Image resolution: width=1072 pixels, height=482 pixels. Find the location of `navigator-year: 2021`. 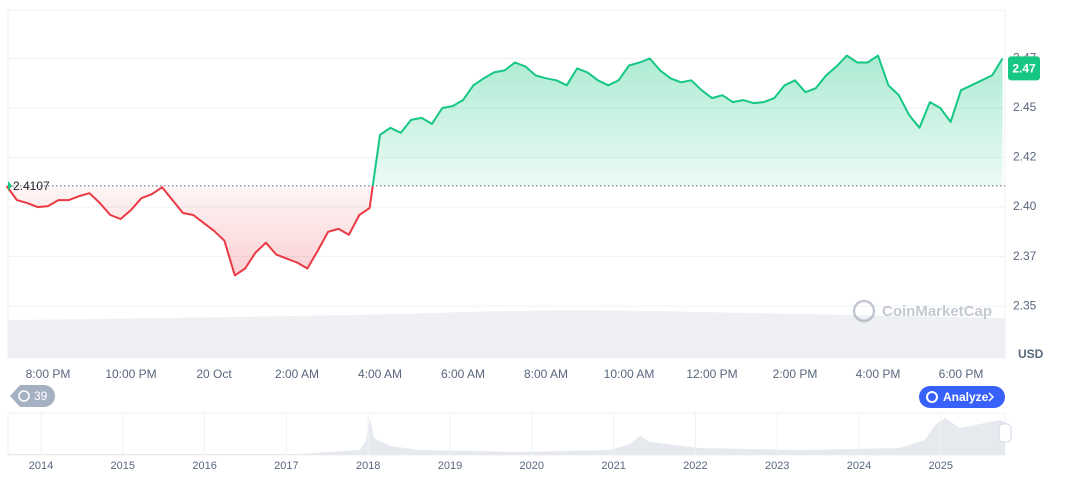

navigator-year: 2021 is located at coordinates (613, 466).